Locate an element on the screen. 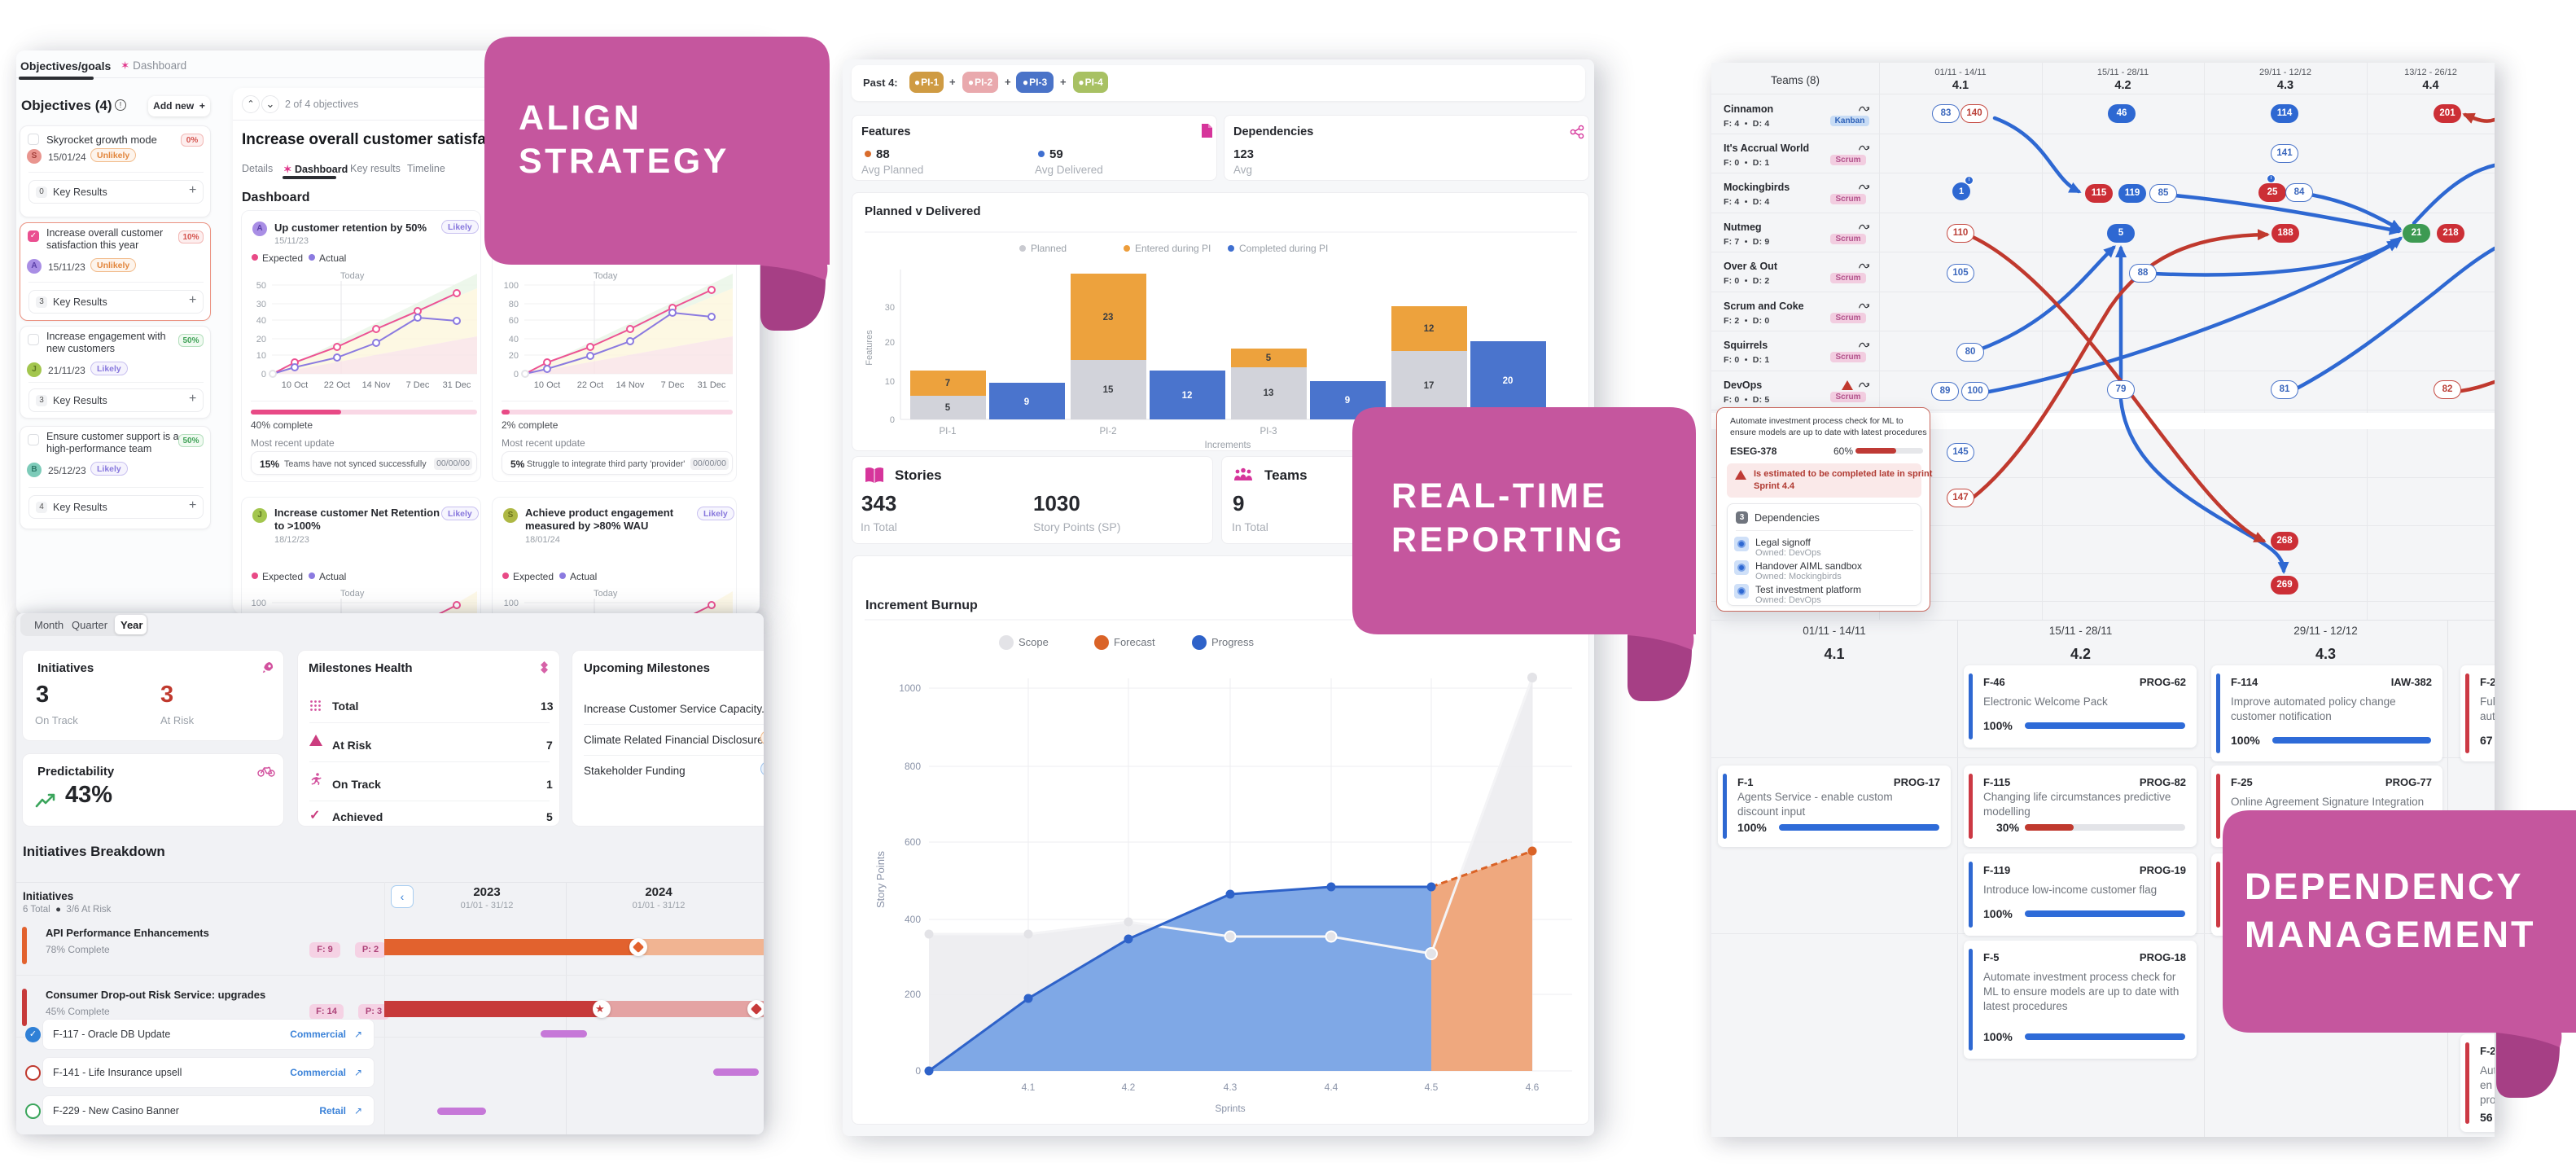  svg-text: Entered during PI is located at coordinates (1173, 249).